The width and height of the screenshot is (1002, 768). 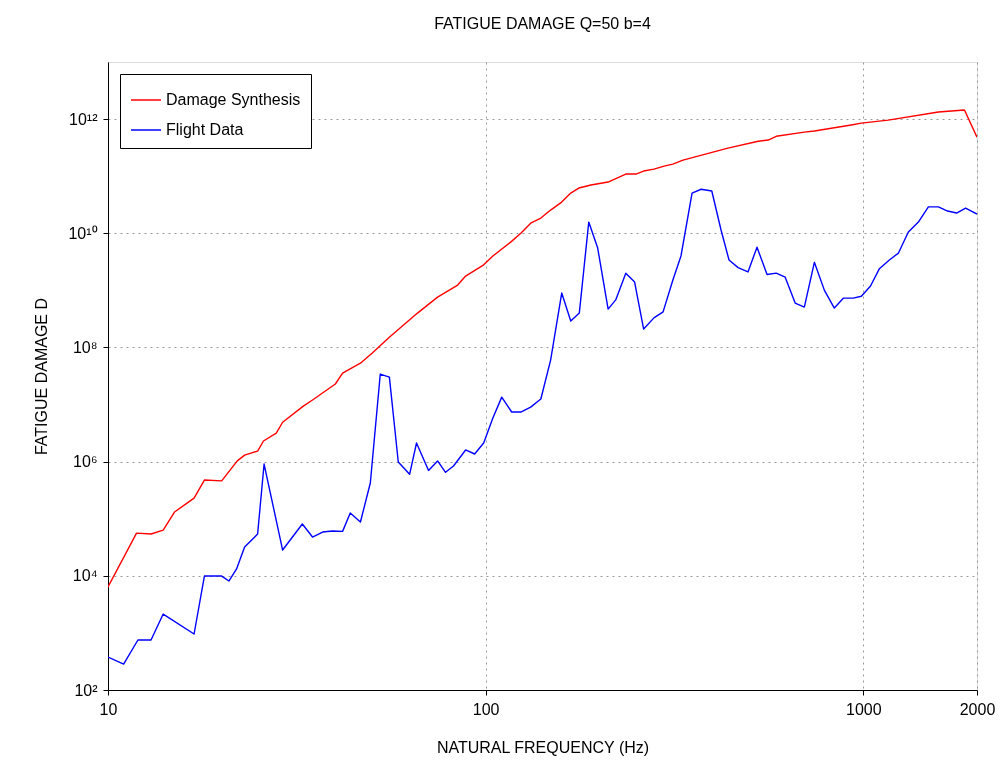 I want to click on x-tick-label: 100, so click(x=486, y=709).